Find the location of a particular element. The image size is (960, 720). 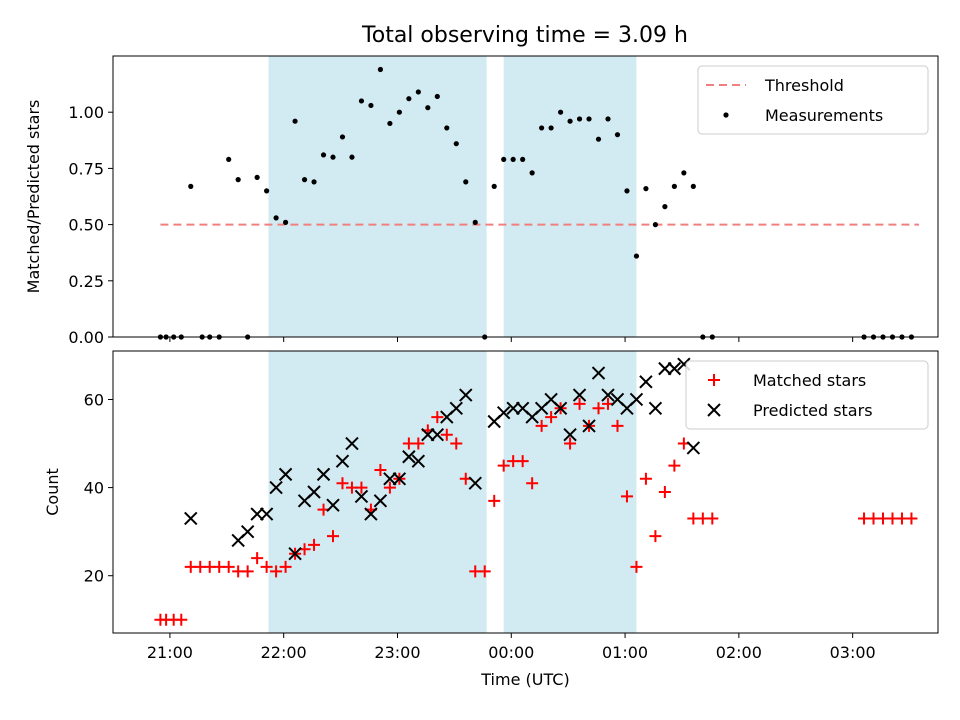

y-tick-label: 0.00 is located at coordinates (86, 337).